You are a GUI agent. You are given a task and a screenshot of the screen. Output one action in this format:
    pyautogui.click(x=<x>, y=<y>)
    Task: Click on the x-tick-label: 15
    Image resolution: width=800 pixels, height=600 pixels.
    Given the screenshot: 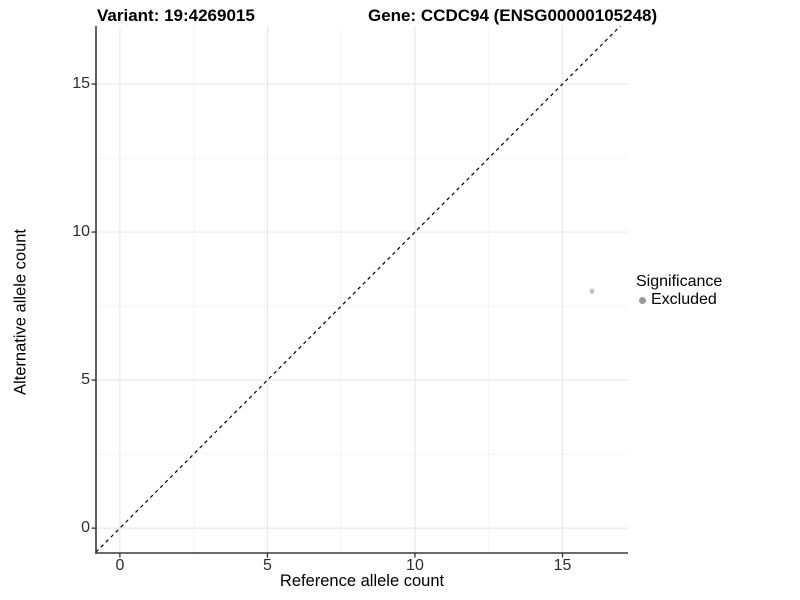 What is the action you would take?
    pyautogui.click(x=562, y=565)
    